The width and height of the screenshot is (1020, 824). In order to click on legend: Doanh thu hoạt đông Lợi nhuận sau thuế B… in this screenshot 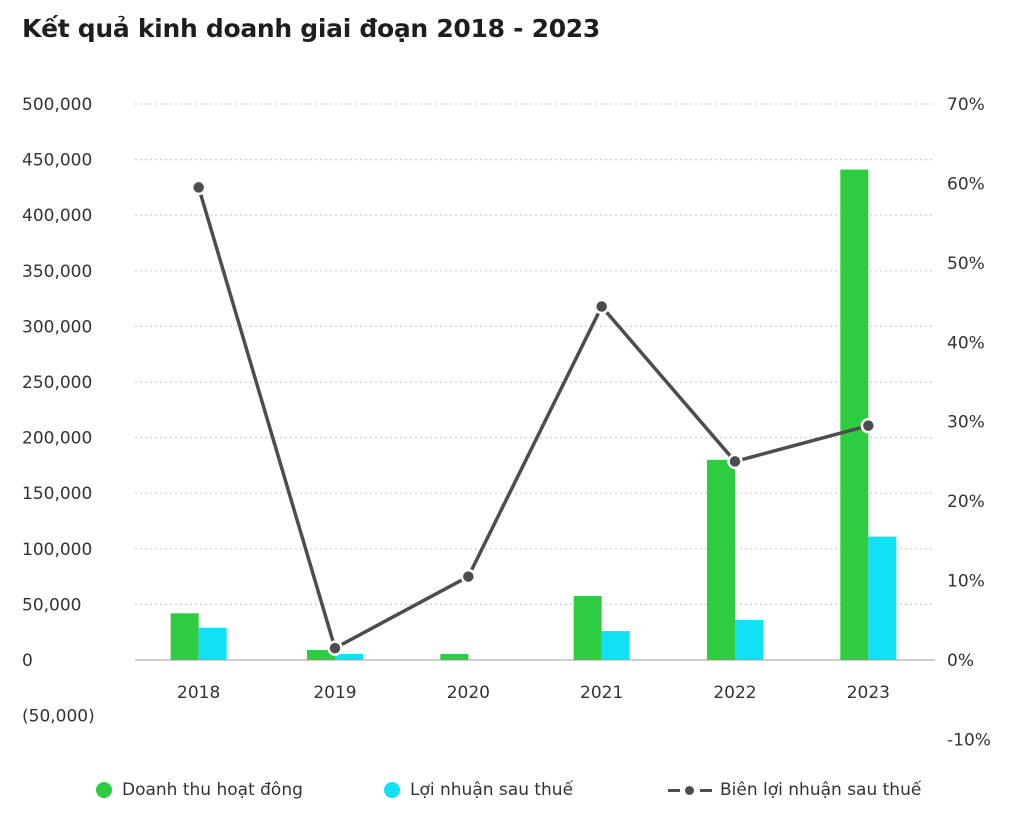, I will do `click(510, 795)`.